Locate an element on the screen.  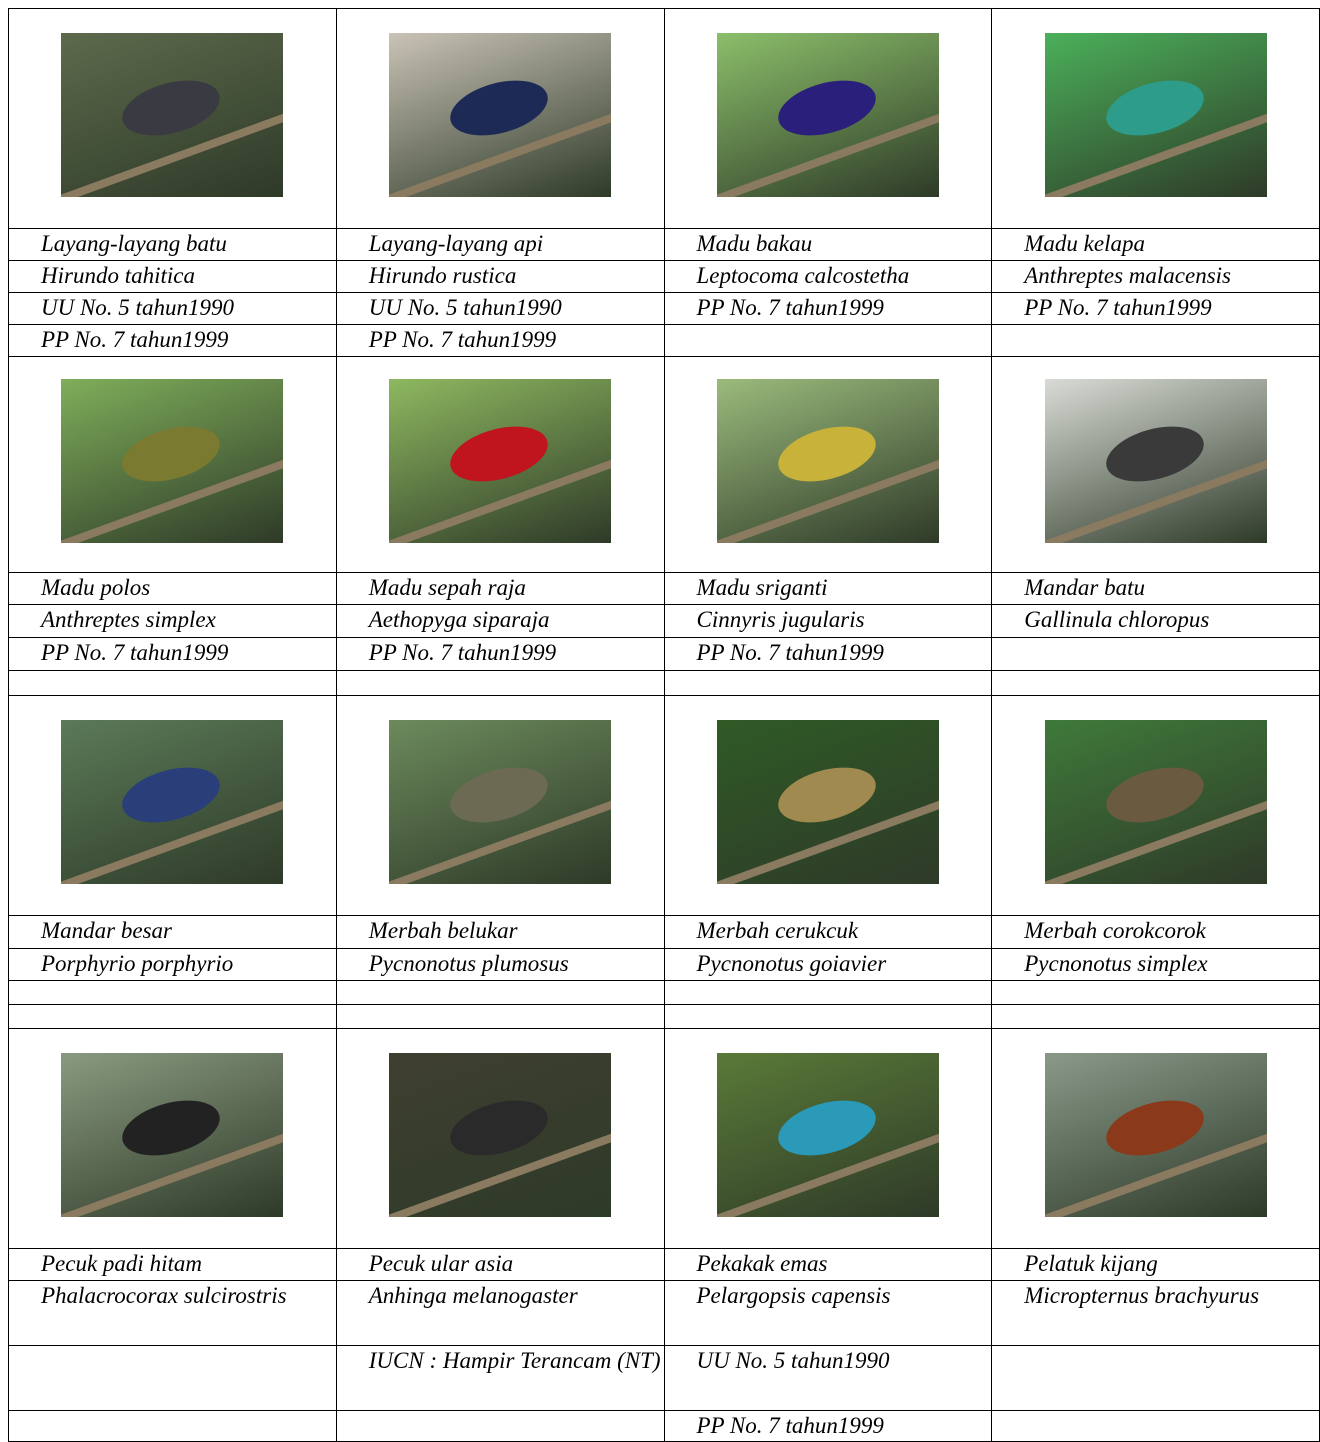
text-cell: Pelatuk kijang is located at coordinates (1155, 1264).